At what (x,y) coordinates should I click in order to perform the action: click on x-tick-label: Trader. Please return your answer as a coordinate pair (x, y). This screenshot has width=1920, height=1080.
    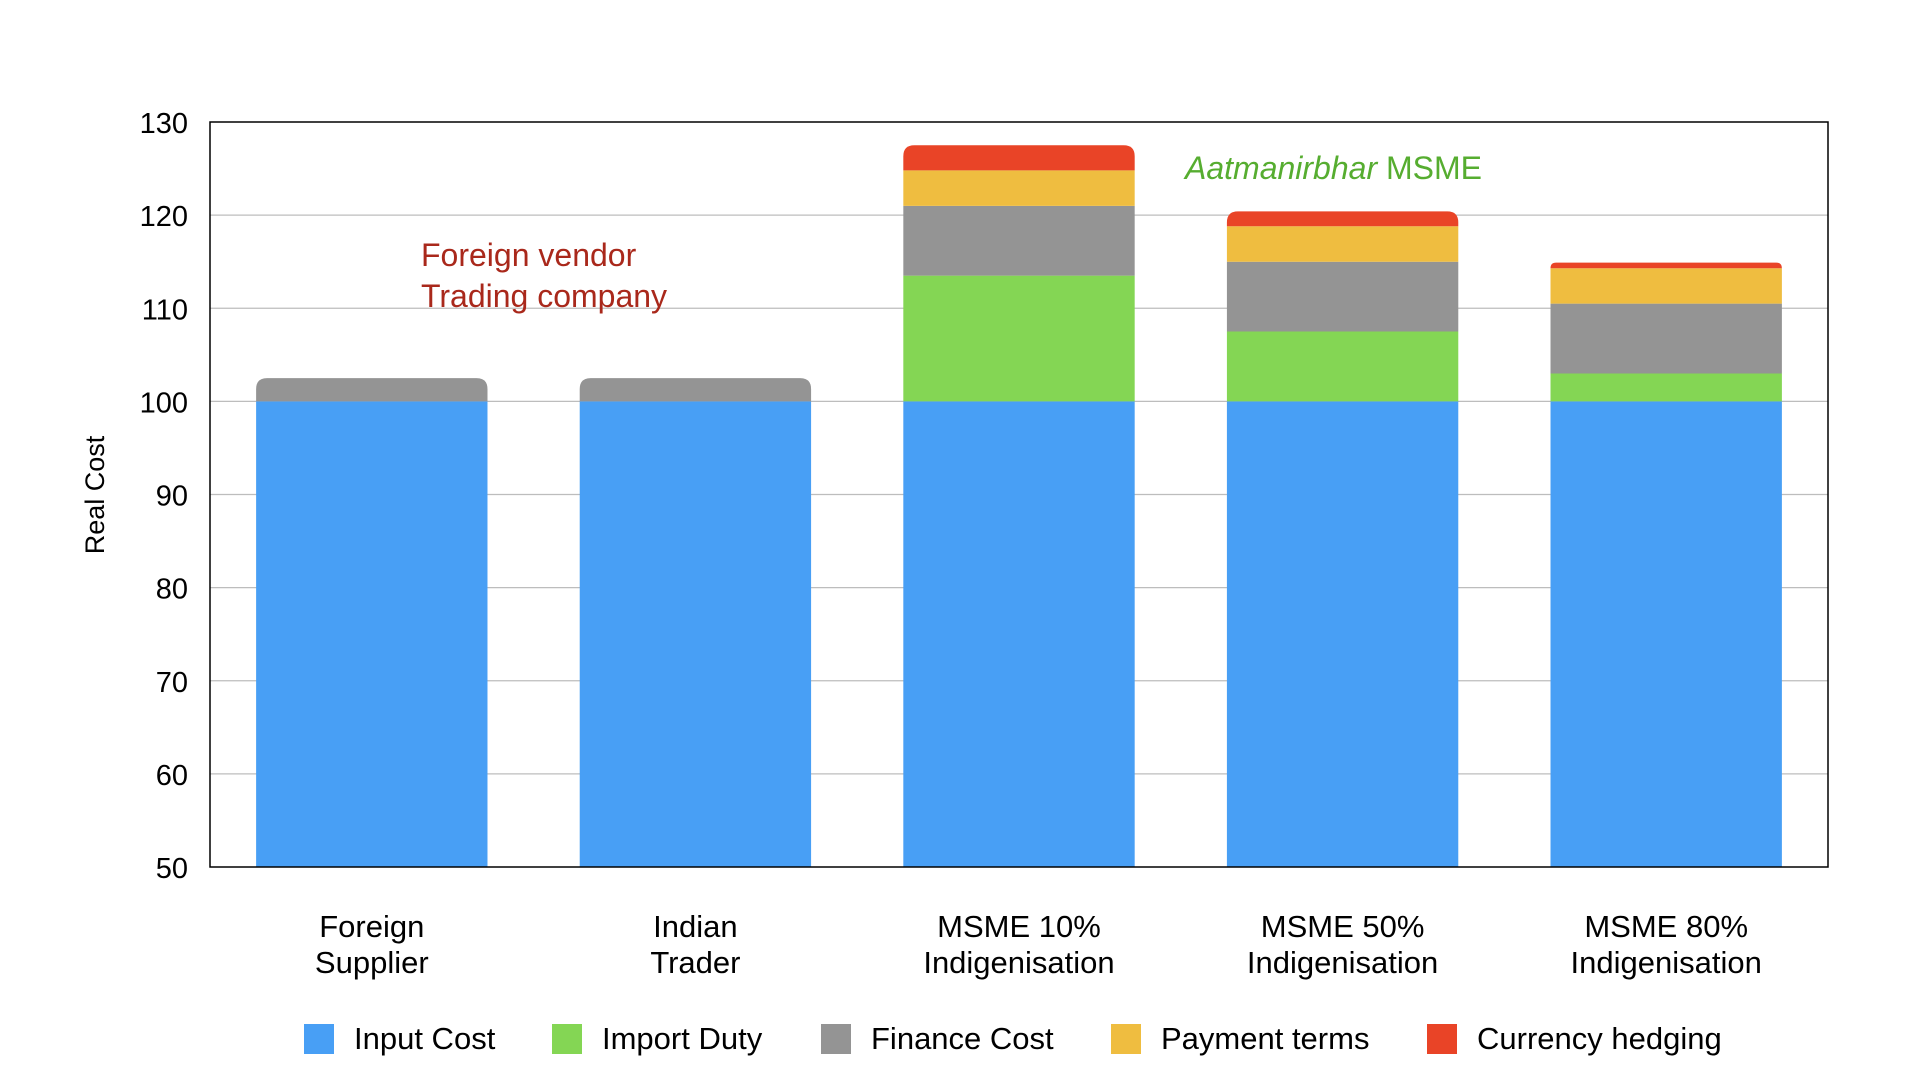
    Looking at the image, I should click on (695, 962).